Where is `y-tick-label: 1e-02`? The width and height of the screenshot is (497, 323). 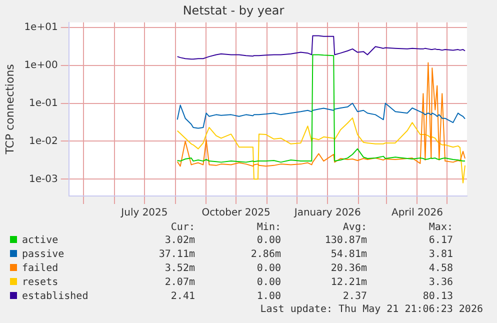
y-tick-label: 1e-02 is located at coordinates (43, 141).